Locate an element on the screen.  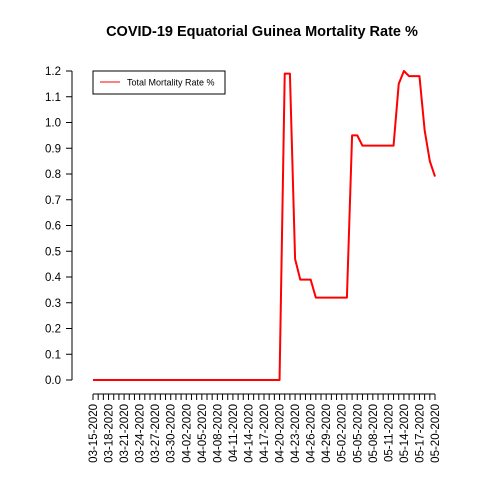
y-tick-label: 0.2 is located at coordinates (53, 330).